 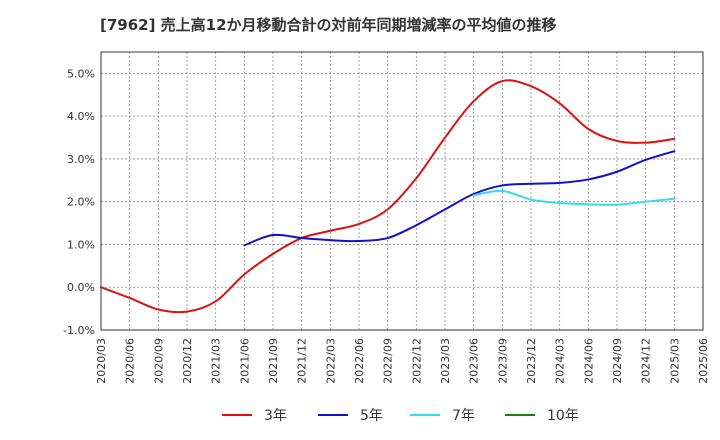 What do you see at coordinates (703, 361) in the screenshot?
I see `x-tick-label: 2025/06` at bounding box center [703, 361].